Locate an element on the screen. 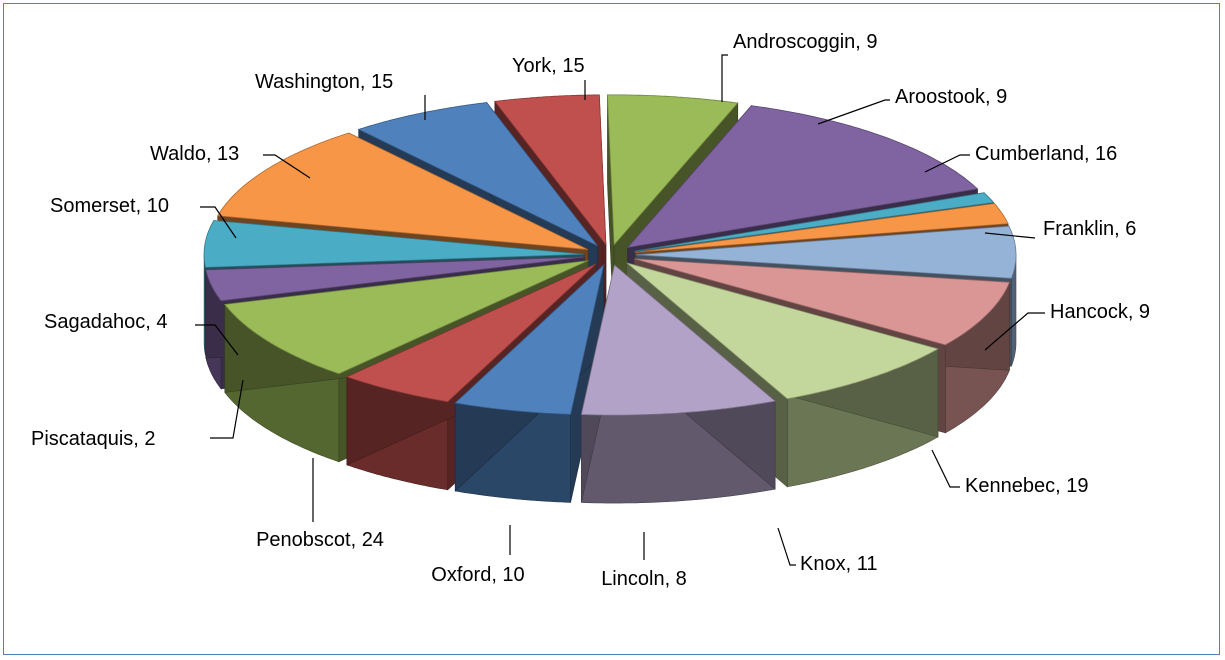 The image size is (1225, 660). data-label-waldo: Waldo, 13 is located at coordinates (194, 154).